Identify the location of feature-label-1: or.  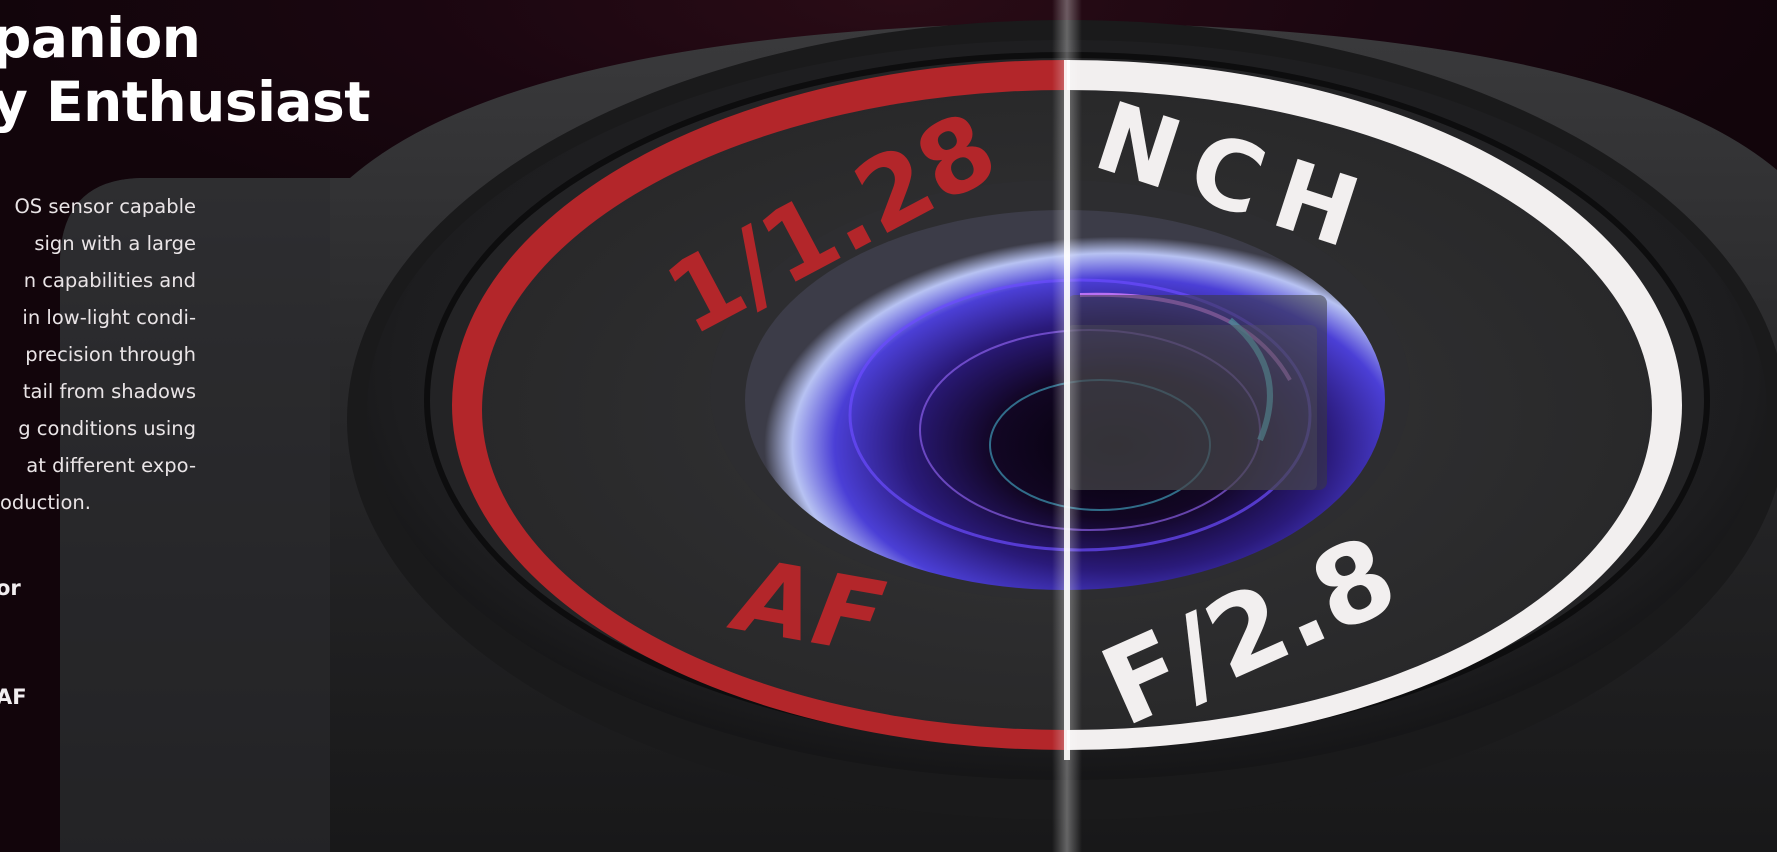
(10, 588).